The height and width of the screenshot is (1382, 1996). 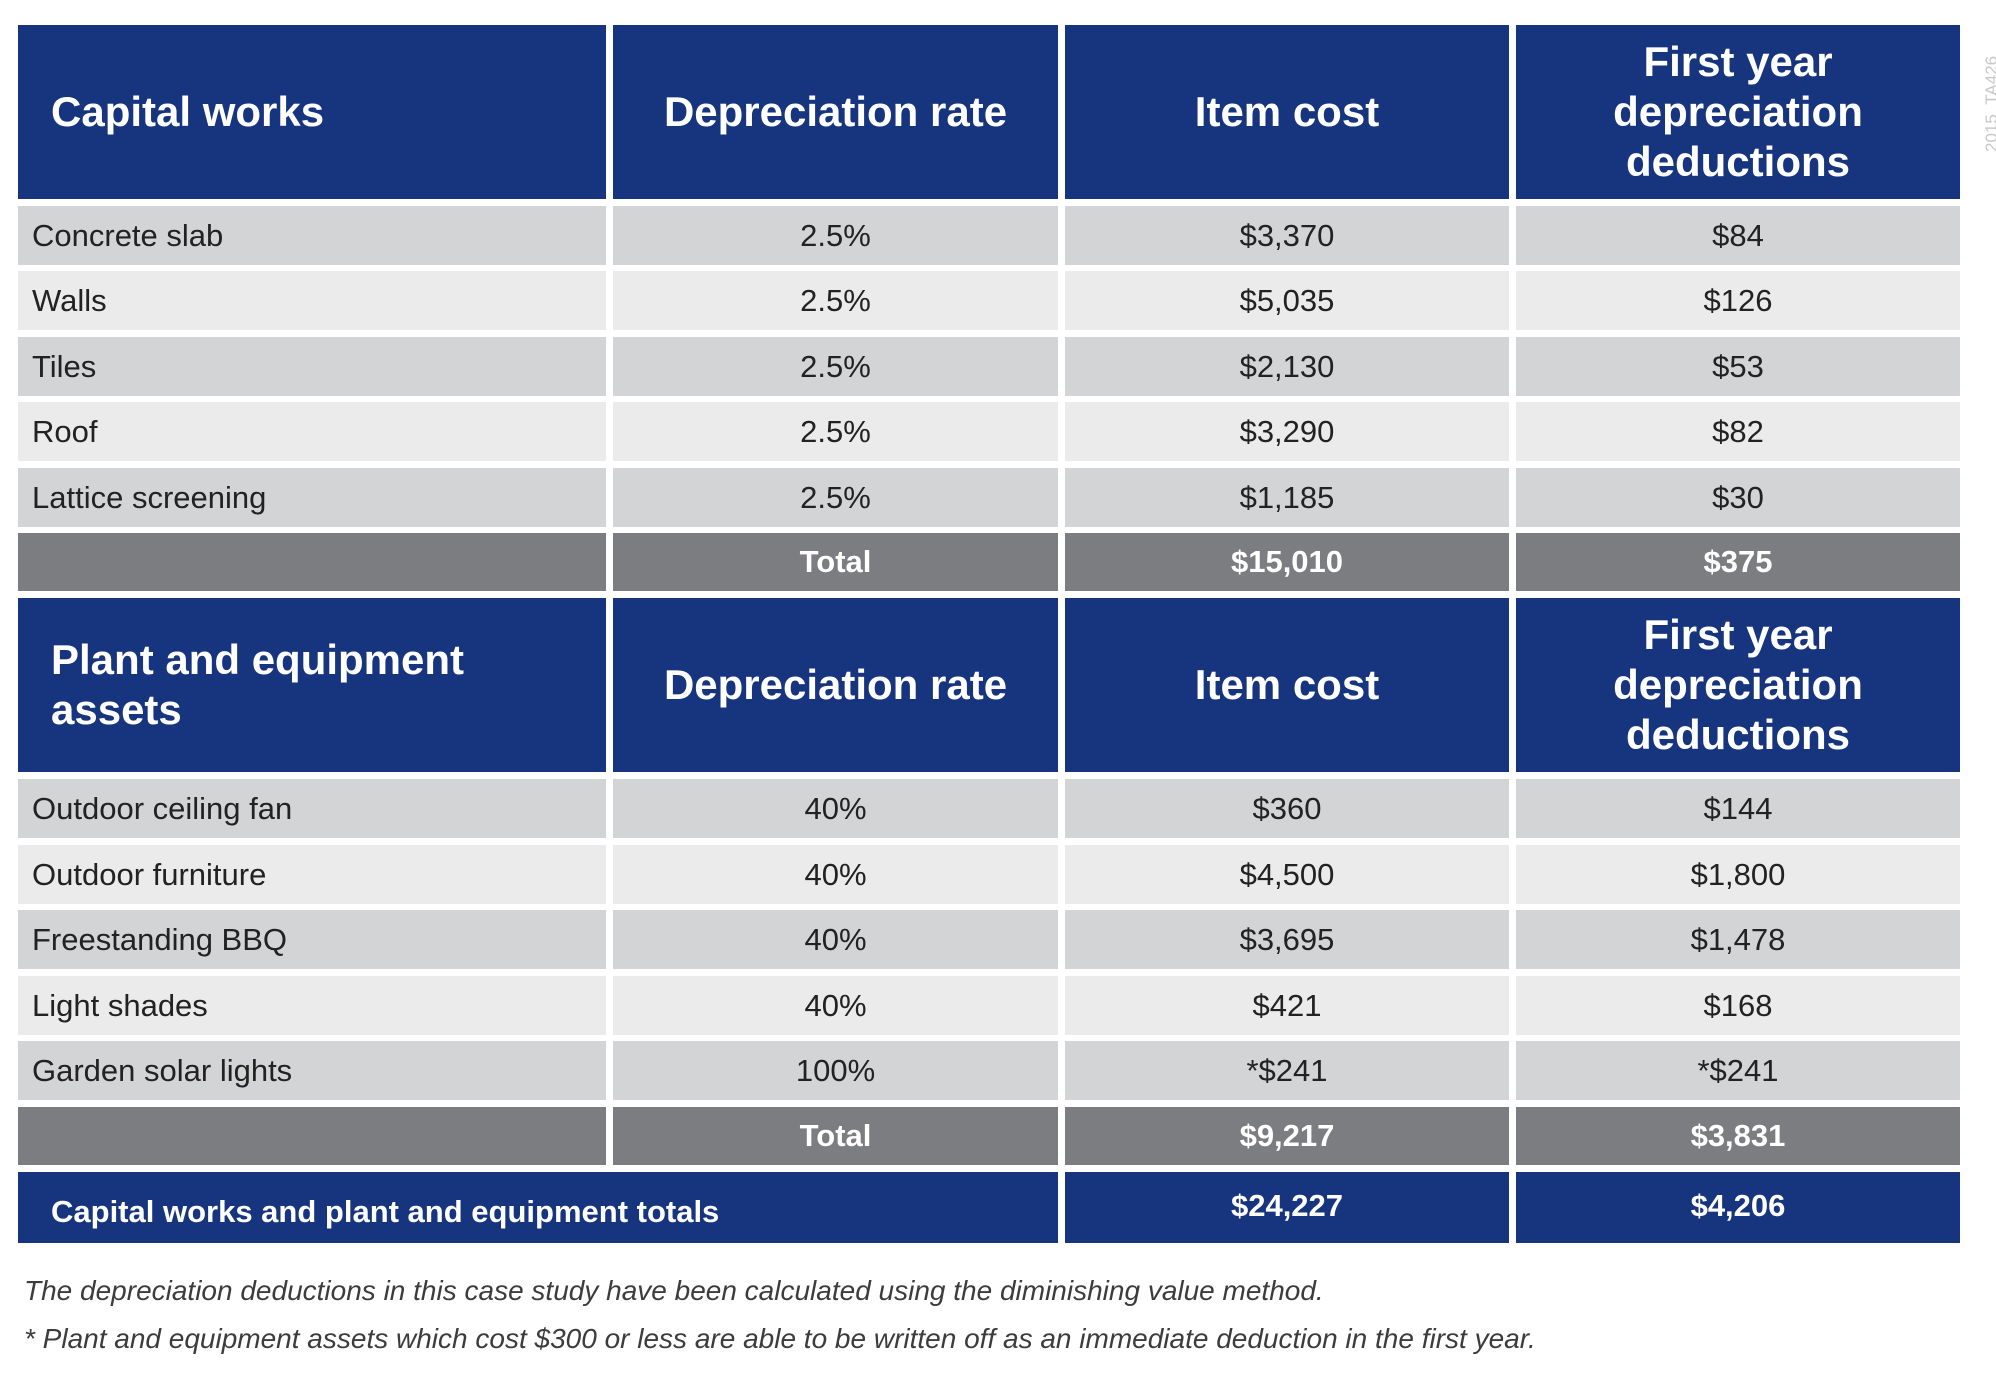 I want to click on capital-works-row-2-col-2-text: $2,130, so click(x=1287, y=366).